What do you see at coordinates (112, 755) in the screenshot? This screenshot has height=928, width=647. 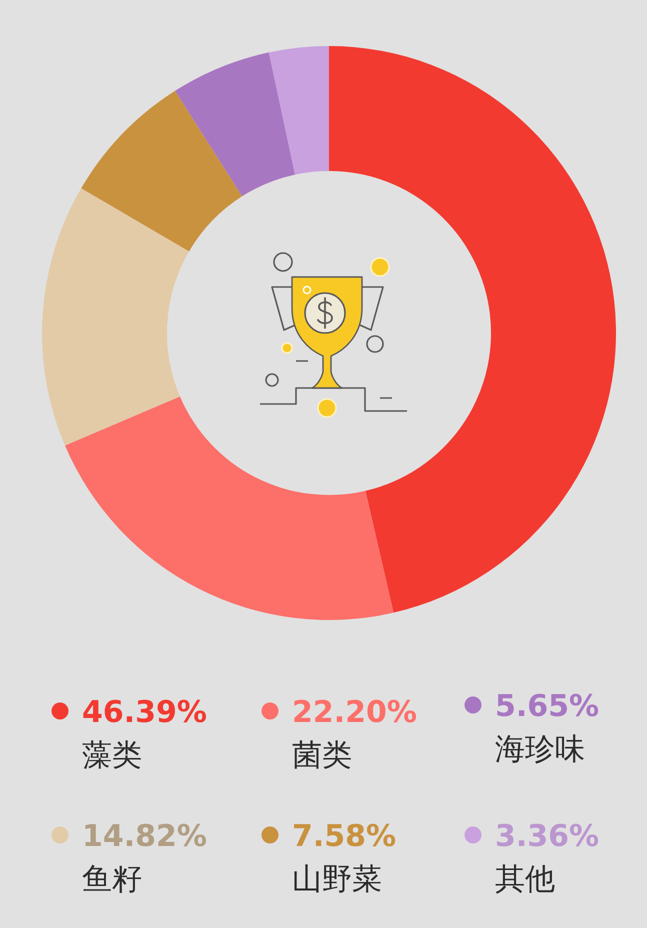 I see `legend-label: 藻类` at bounding box center [112, 755].